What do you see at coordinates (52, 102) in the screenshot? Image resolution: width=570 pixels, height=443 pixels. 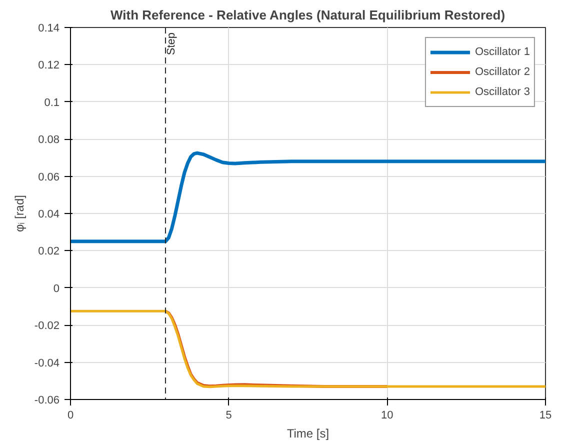 I see `y-tick-label: 0.1` at bounding box center [52, 102].